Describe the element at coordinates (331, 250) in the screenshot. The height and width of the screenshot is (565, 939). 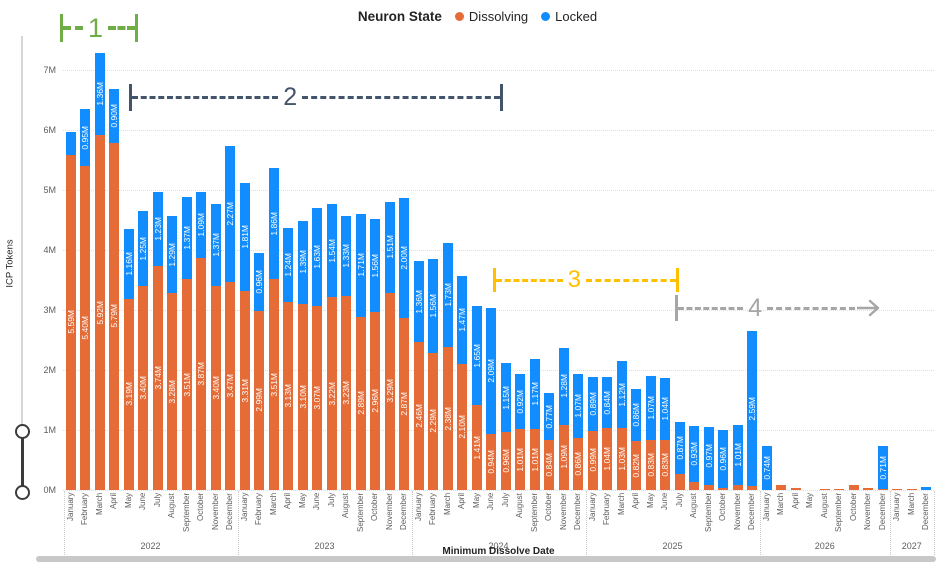
I see `bar-segment-locked: 1.54M` at that location.